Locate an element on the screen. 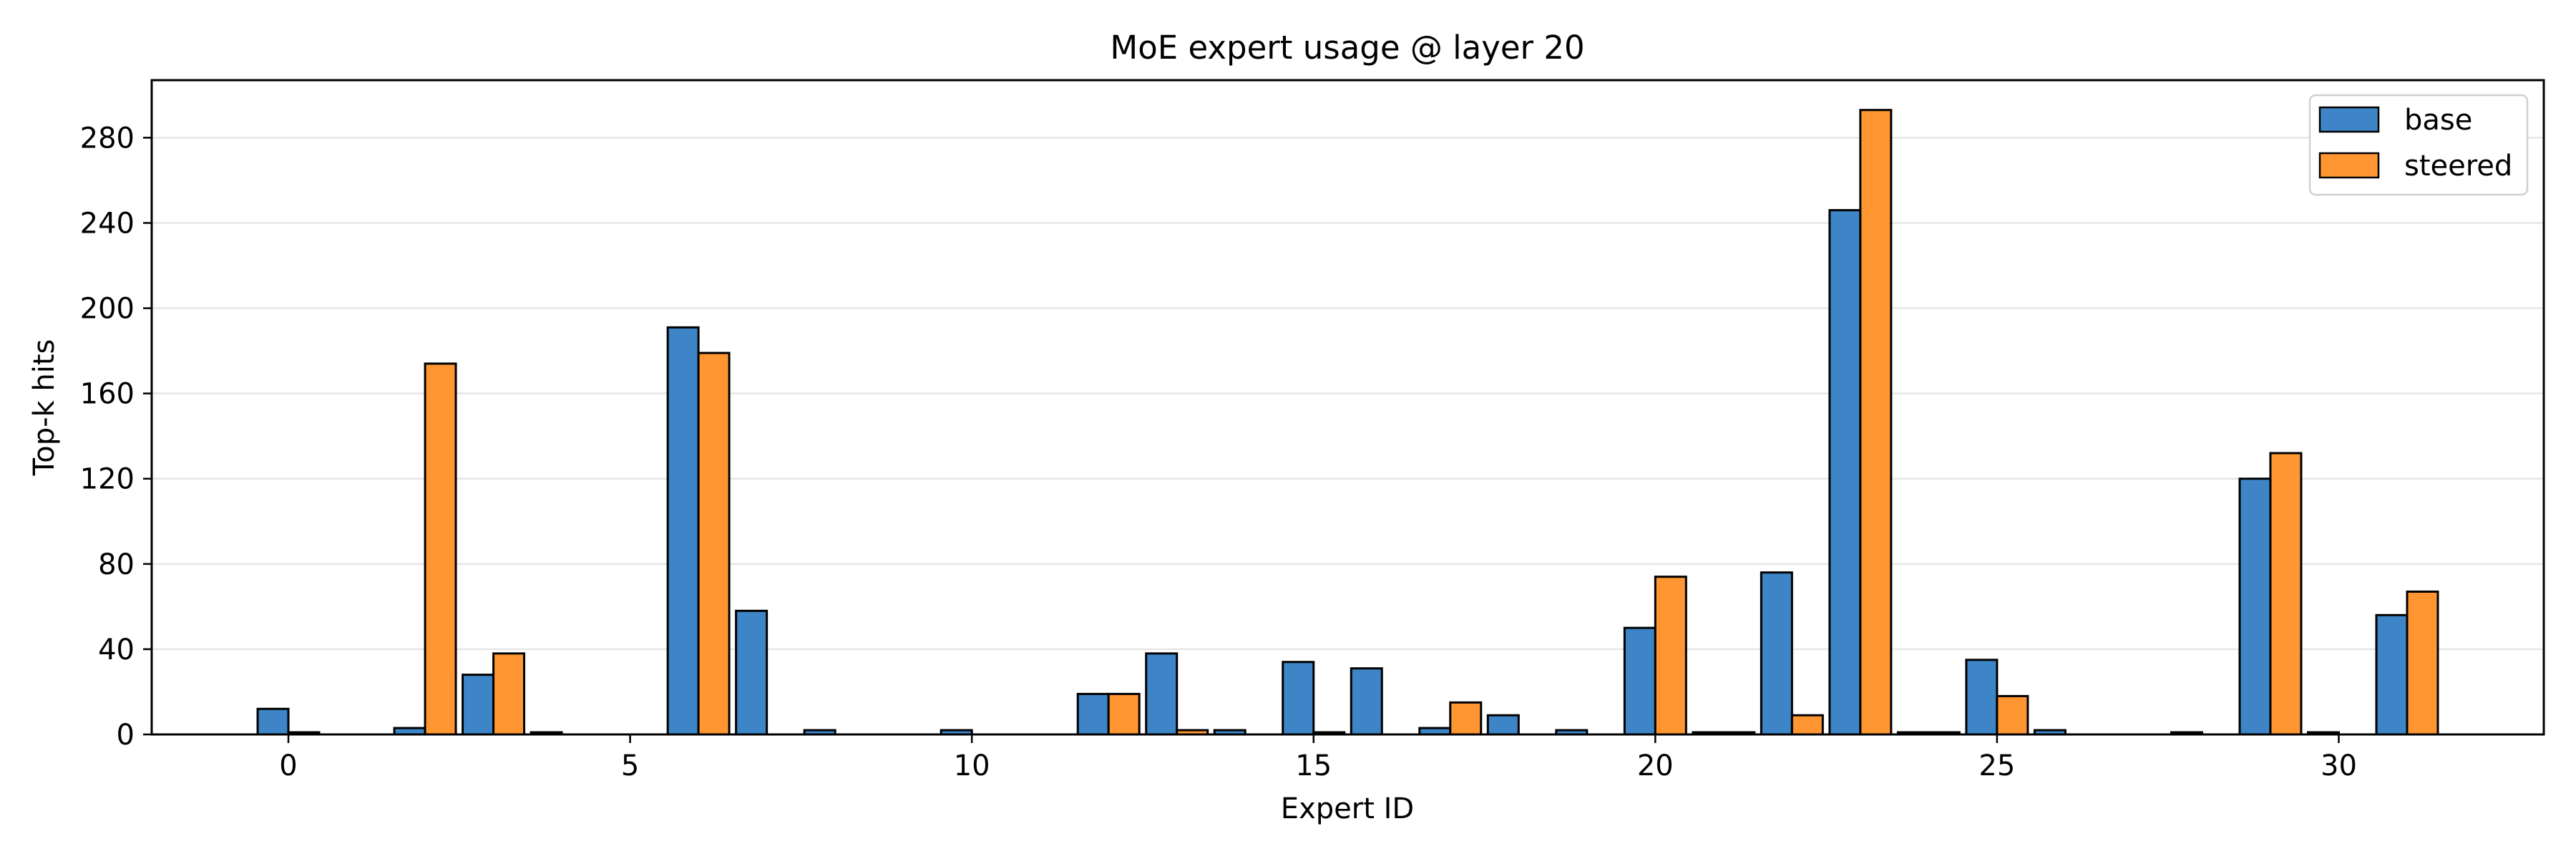  x-tick-label: 25 is located at coordinates (1997, 765).